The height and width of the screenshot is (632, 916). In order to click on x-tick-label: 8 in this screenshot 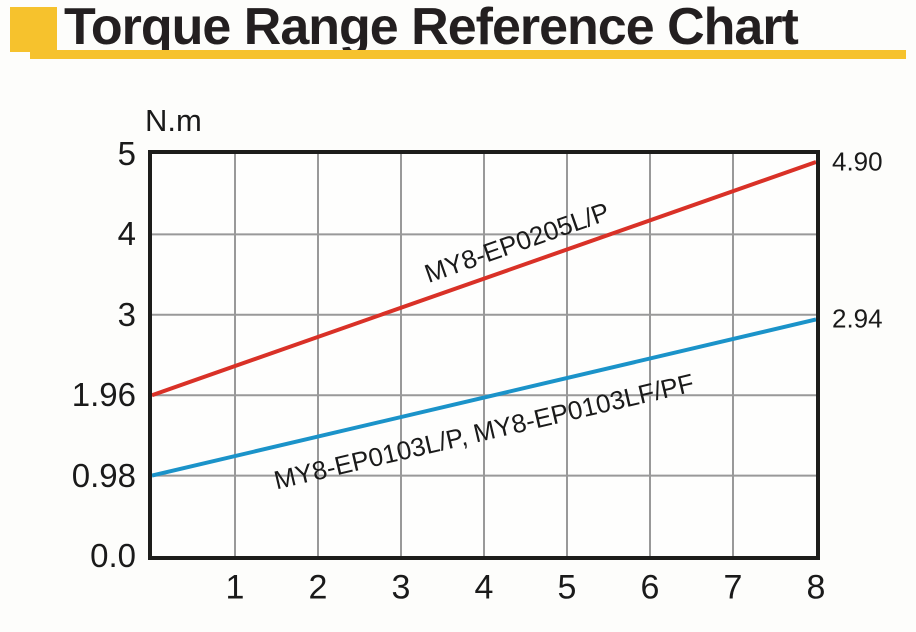, I will do `click(816, 587)`.